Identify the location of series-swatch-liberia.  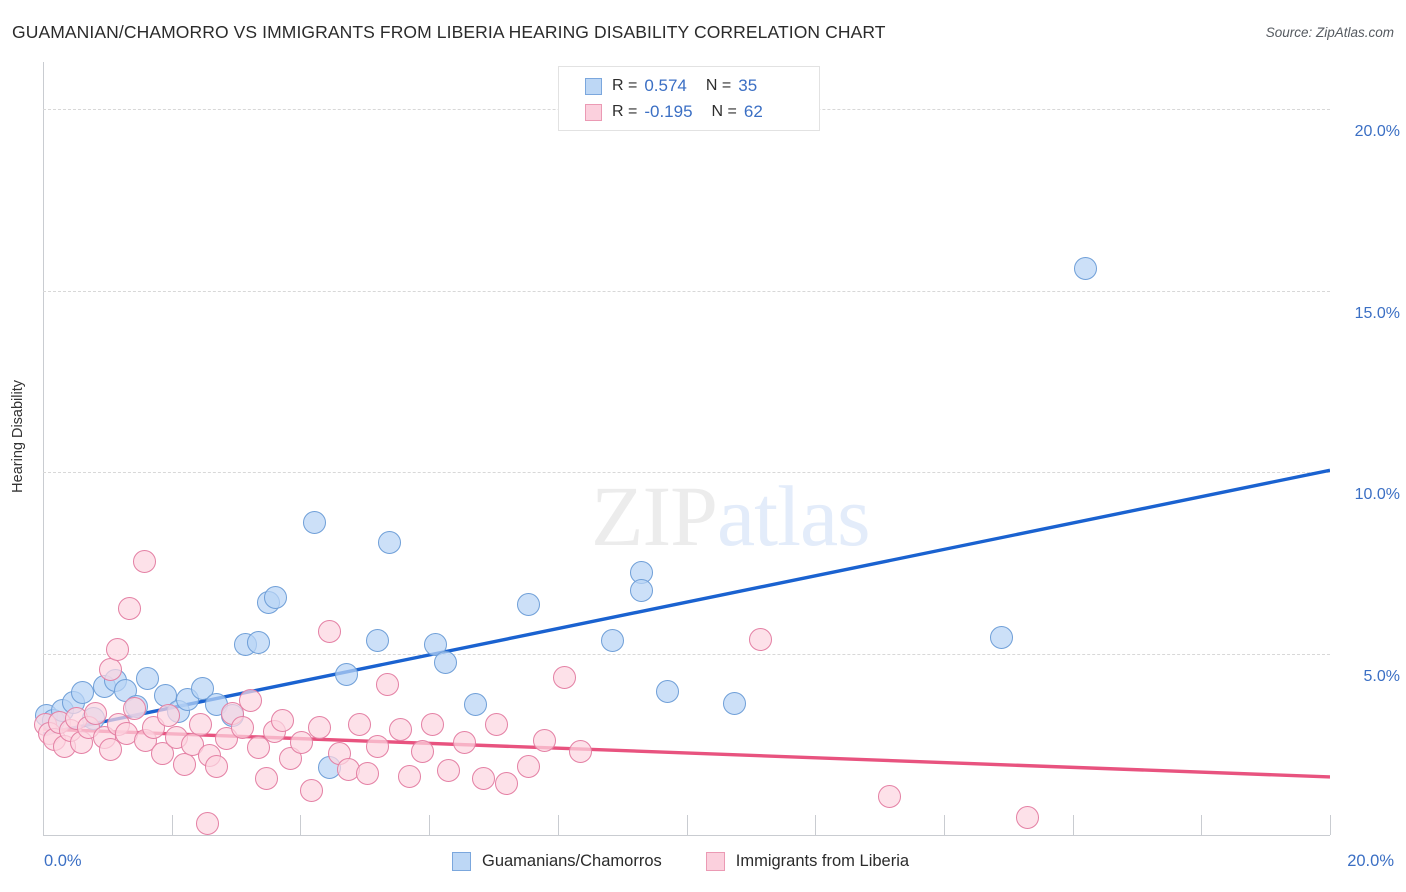
(715, 861).